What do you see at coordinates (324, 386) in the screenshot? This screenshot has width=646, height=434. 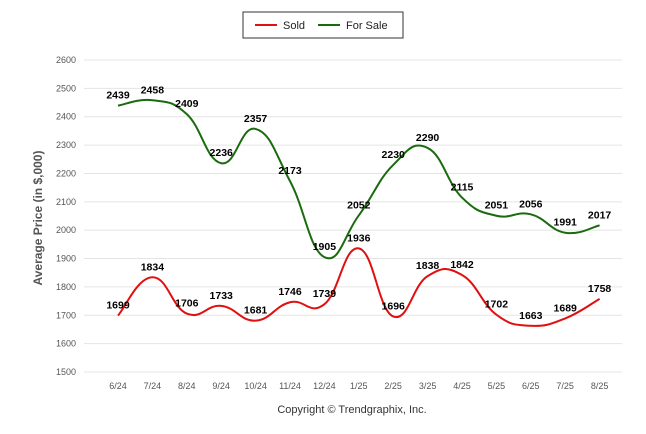 I see `x-tick-label: 12/24` at bounding box center [324, 386].